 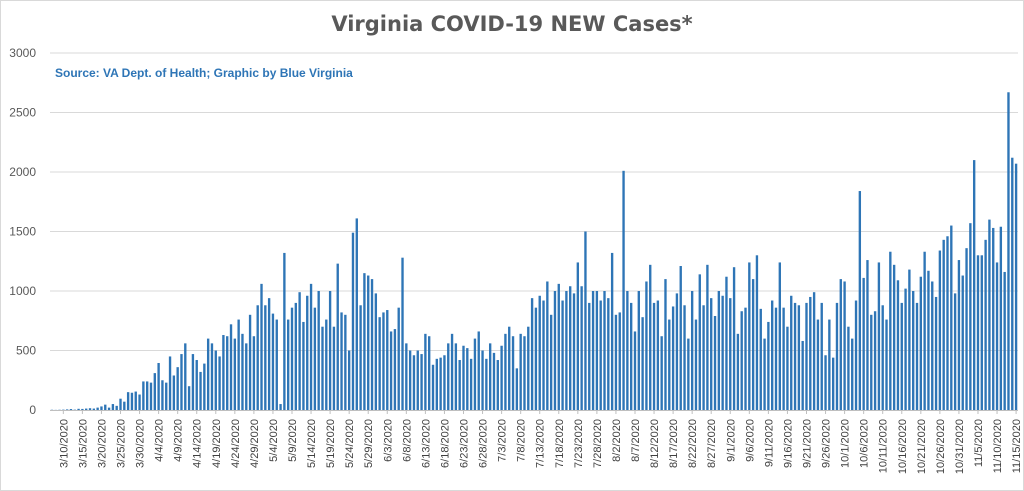 I want to click on x-tick-label: 11/5/2020, so click(x=979, y=443).